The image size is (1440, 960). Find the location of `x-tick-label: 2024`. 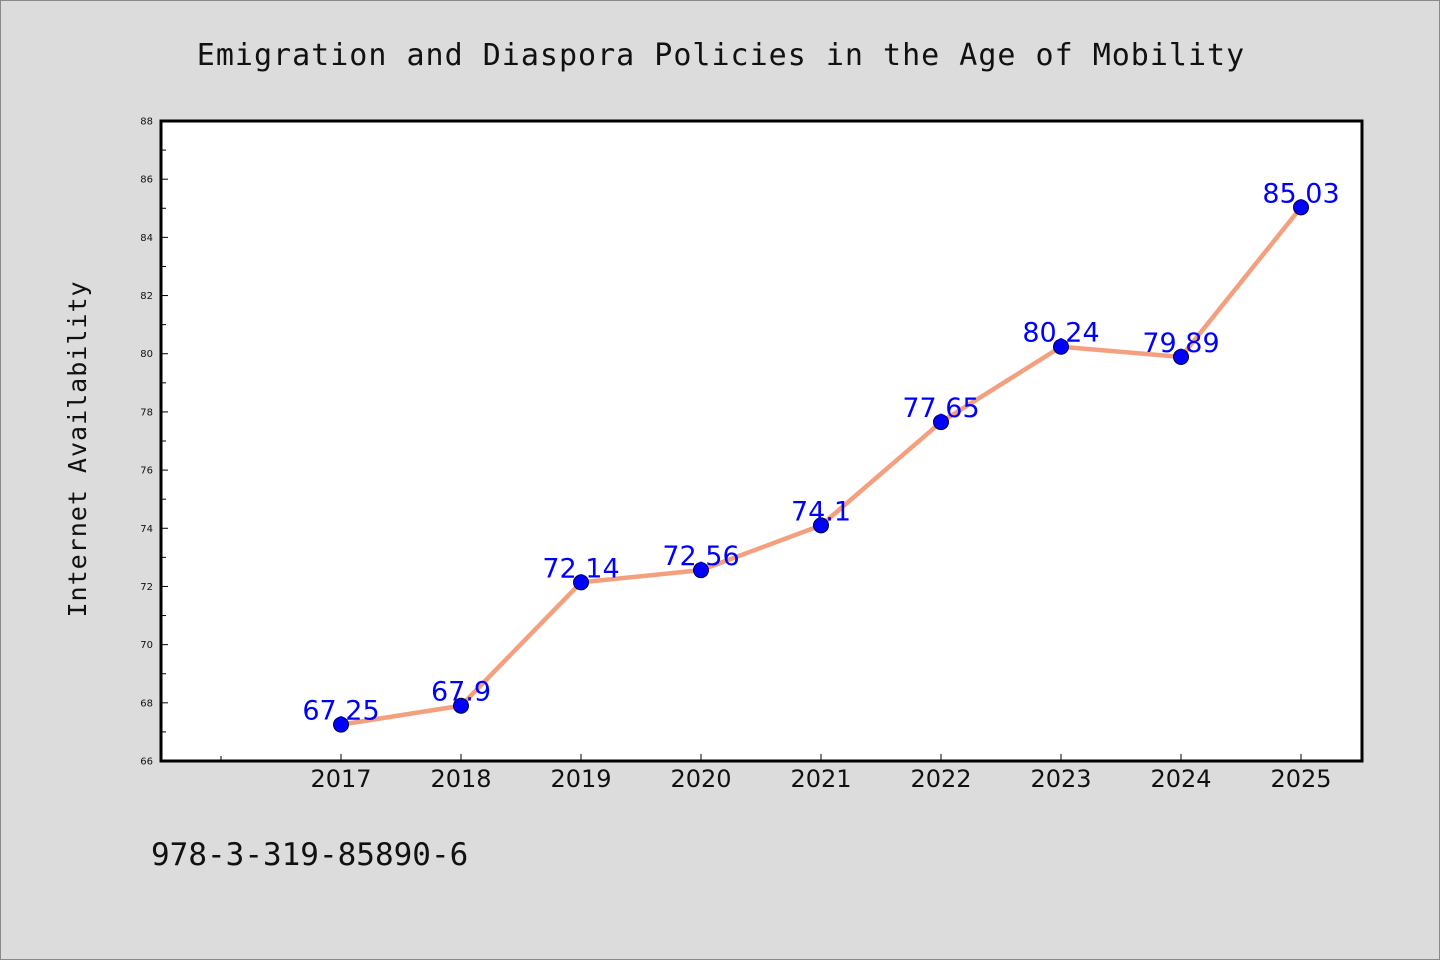

x-tick-label: 2024 is located at coordinates (1180, 779).